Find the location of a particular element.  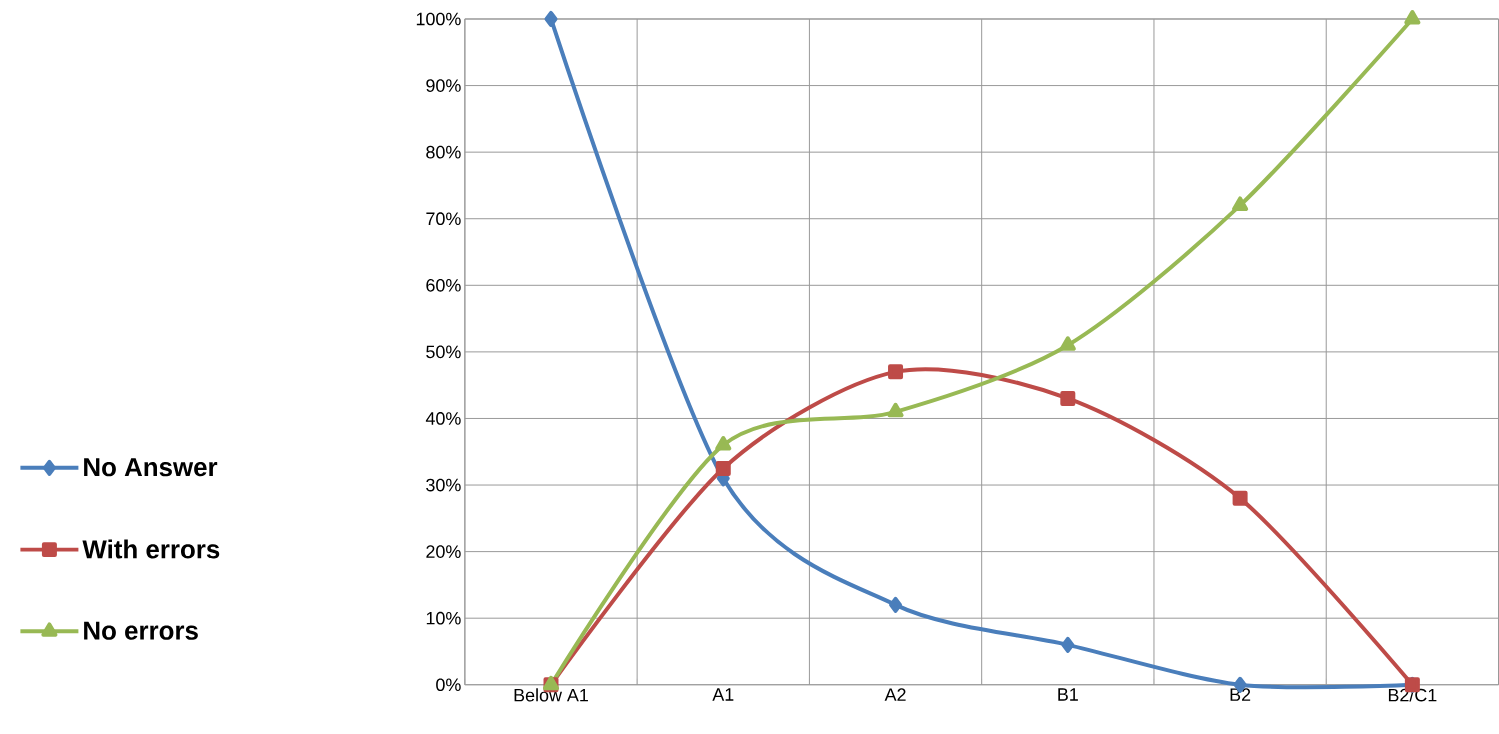

y-tick-label: 70% is located at coordinates (443, 219).